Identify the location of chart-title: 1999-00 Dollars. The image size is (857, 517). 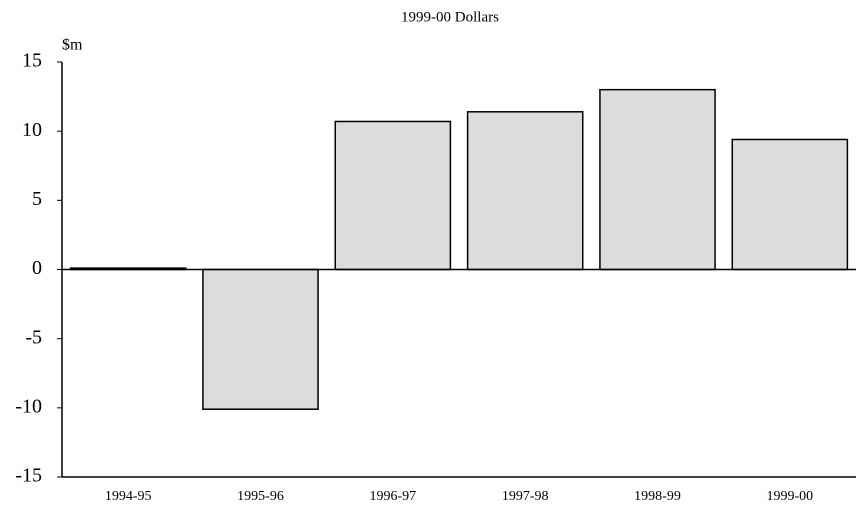
(450, 17).